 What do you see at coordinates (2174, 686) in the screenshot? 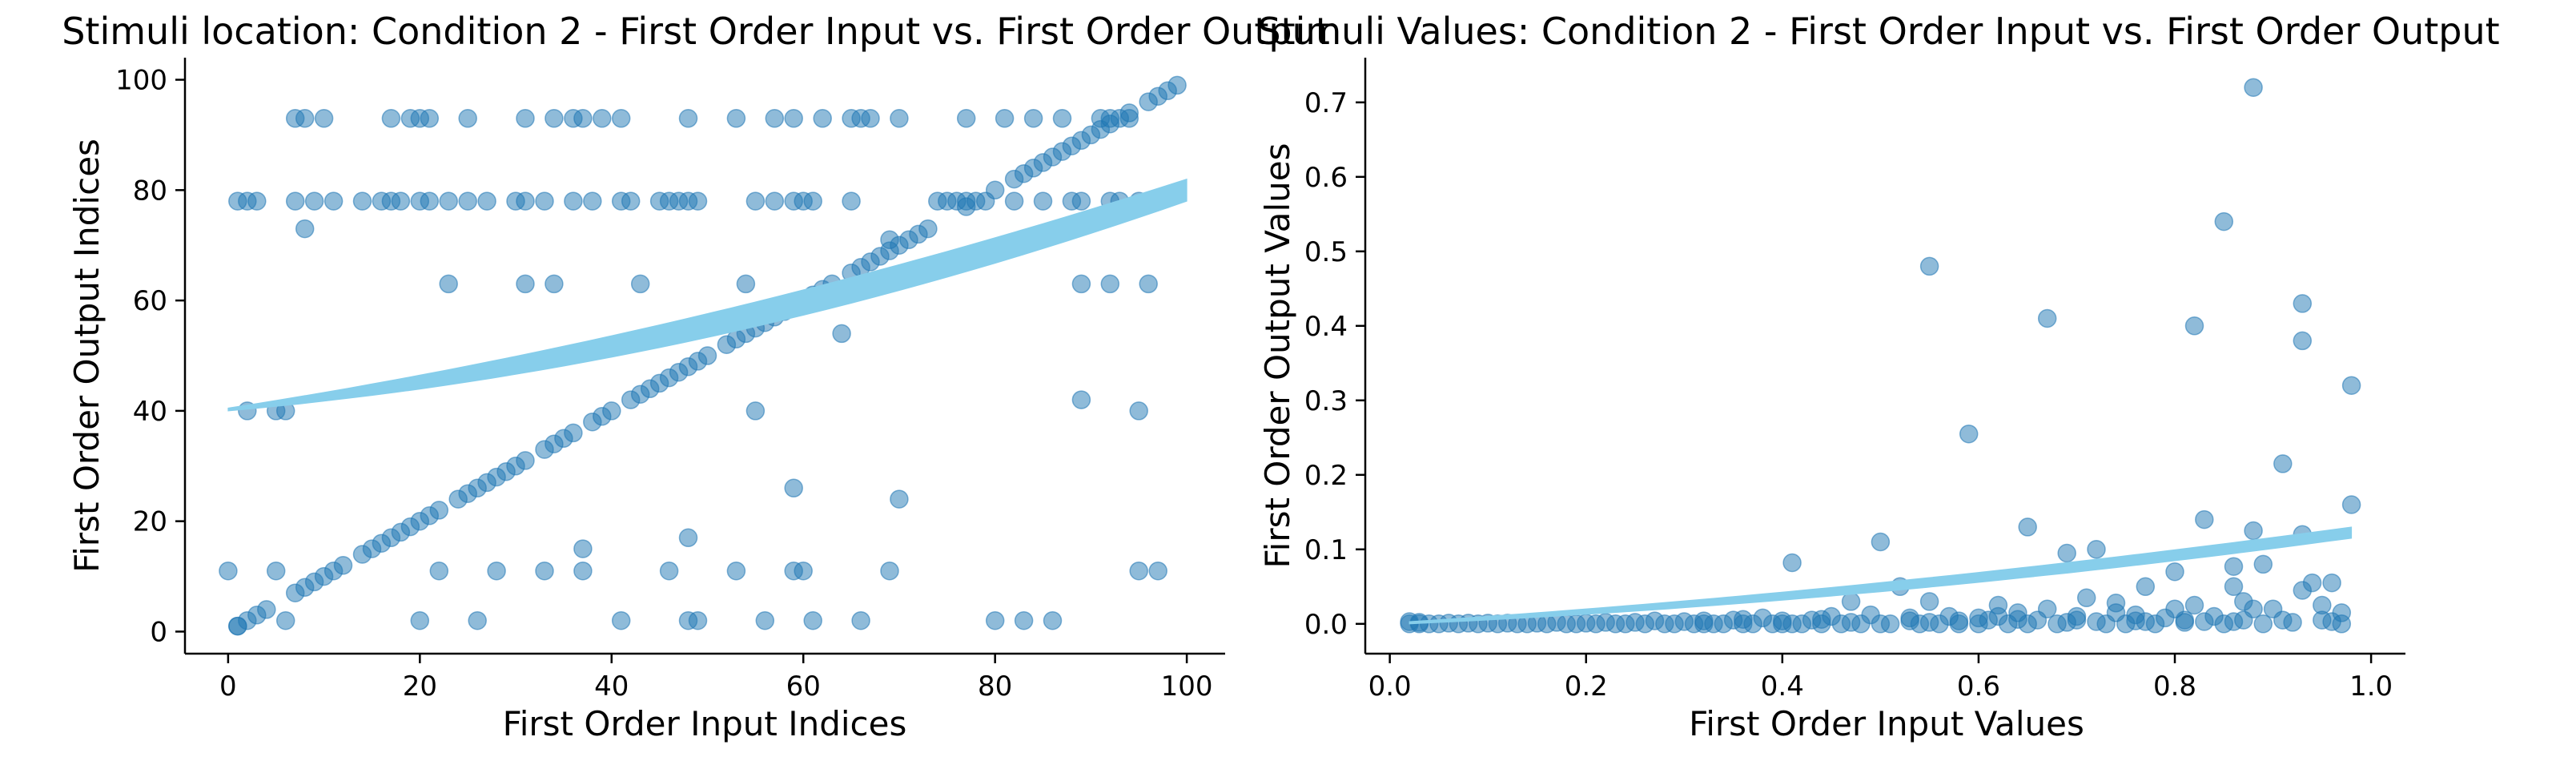
I see `right-x-tick-label: 0.8` at bounding box center [2174, 686].